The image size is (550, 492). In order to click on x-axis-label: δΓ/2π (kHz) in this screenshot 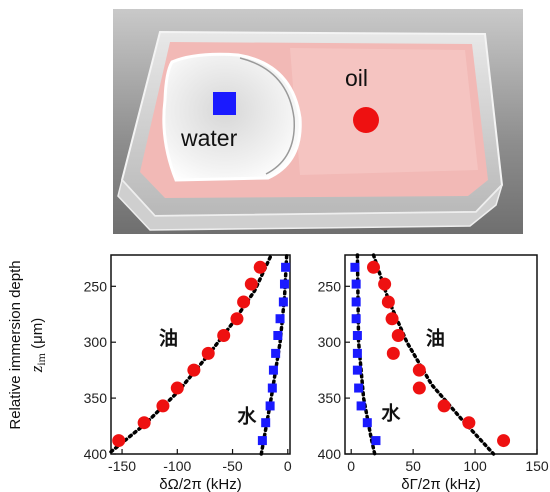, I will do `click(440, 484)`.